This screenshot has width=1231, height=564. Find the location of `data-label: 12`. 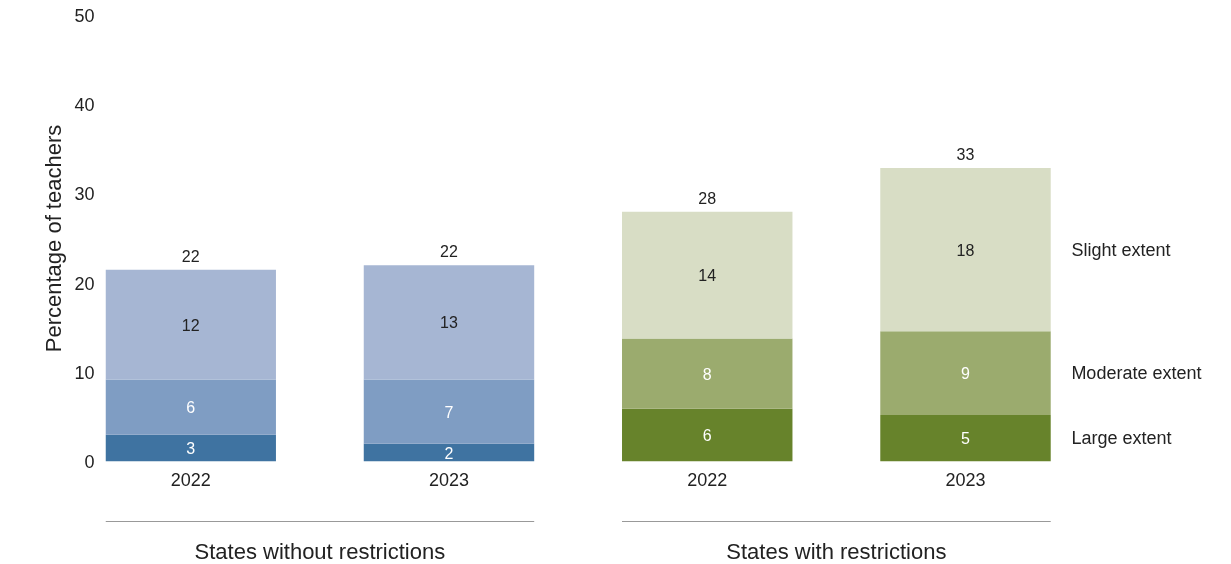

data-label: 12 is located at coordinates (190, 325).